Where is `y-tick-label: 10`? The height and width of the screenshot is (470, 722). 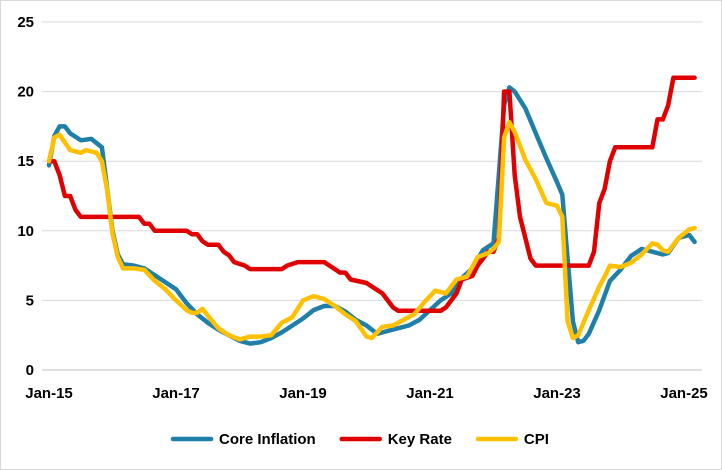
y-tick-label: 10 is located at coordinates (25, 231).